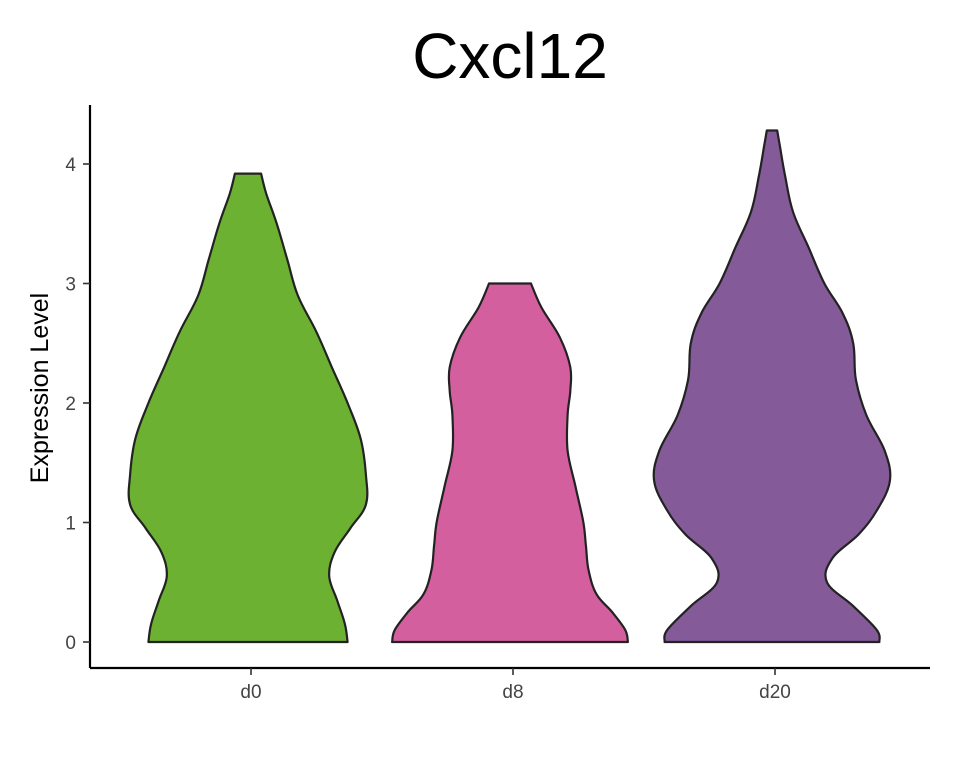 The image size is (960, 768). Describe the element at coordinates (775, 692) in the screenshot. I see `x-tick-label-d20: d20` at that location.